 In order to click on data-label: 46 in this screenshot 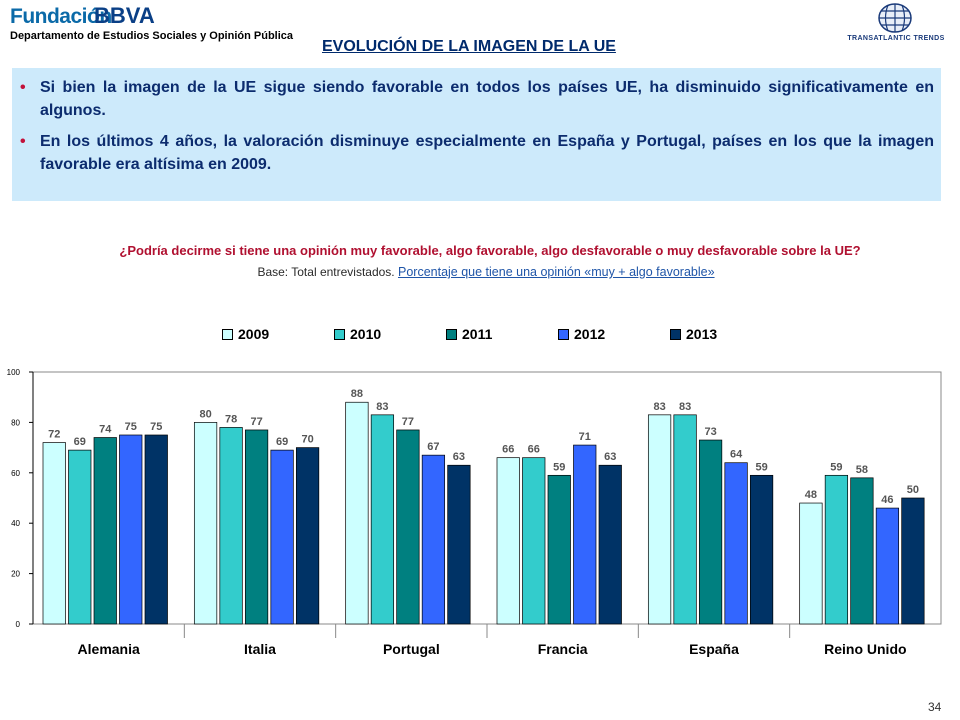, I will do `click(887, 500)`.